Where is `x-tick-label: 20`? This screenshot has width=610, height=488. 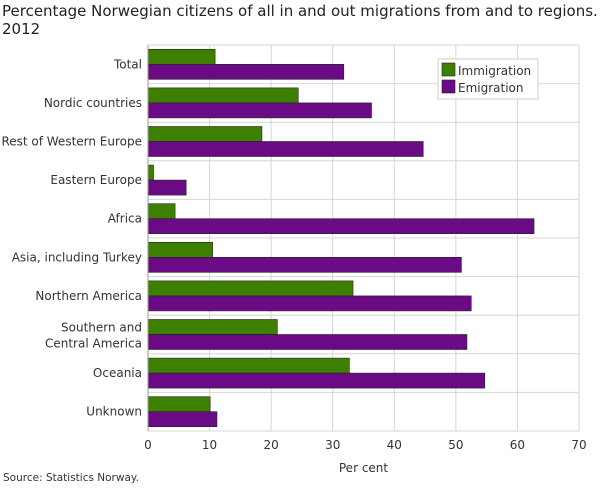 x-tick-label: 20 is located at coordinates (271, 445).